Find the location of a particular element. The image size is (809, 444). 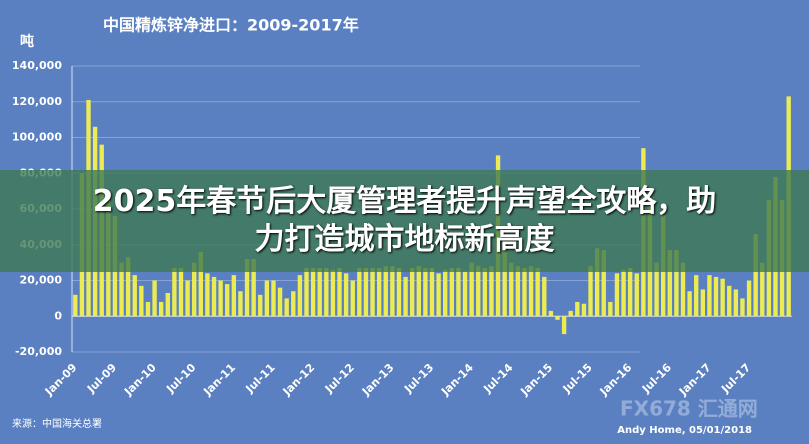

x-tick-label: Jan-09 is located at coordinates (61, 380).